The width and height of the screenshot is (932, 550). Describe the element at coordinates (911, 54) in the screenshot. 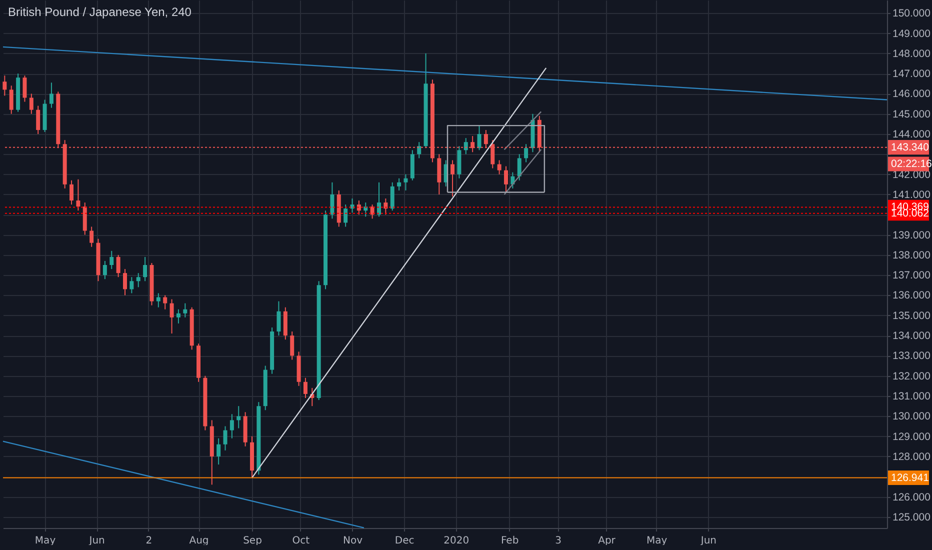

I see `y-tick-label: 148.000` at that location.